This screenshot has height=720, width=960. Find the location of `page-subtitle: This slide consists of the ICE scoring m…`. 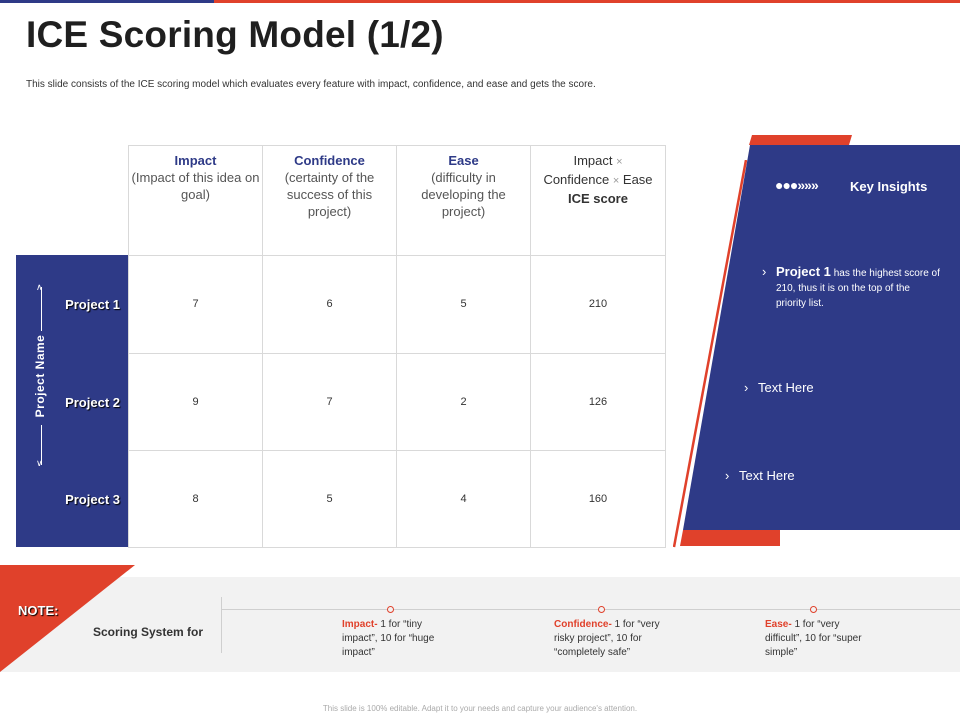

page-subtitle: This slide consists of the ICE scoring m… is located at coordinates (311, 84).